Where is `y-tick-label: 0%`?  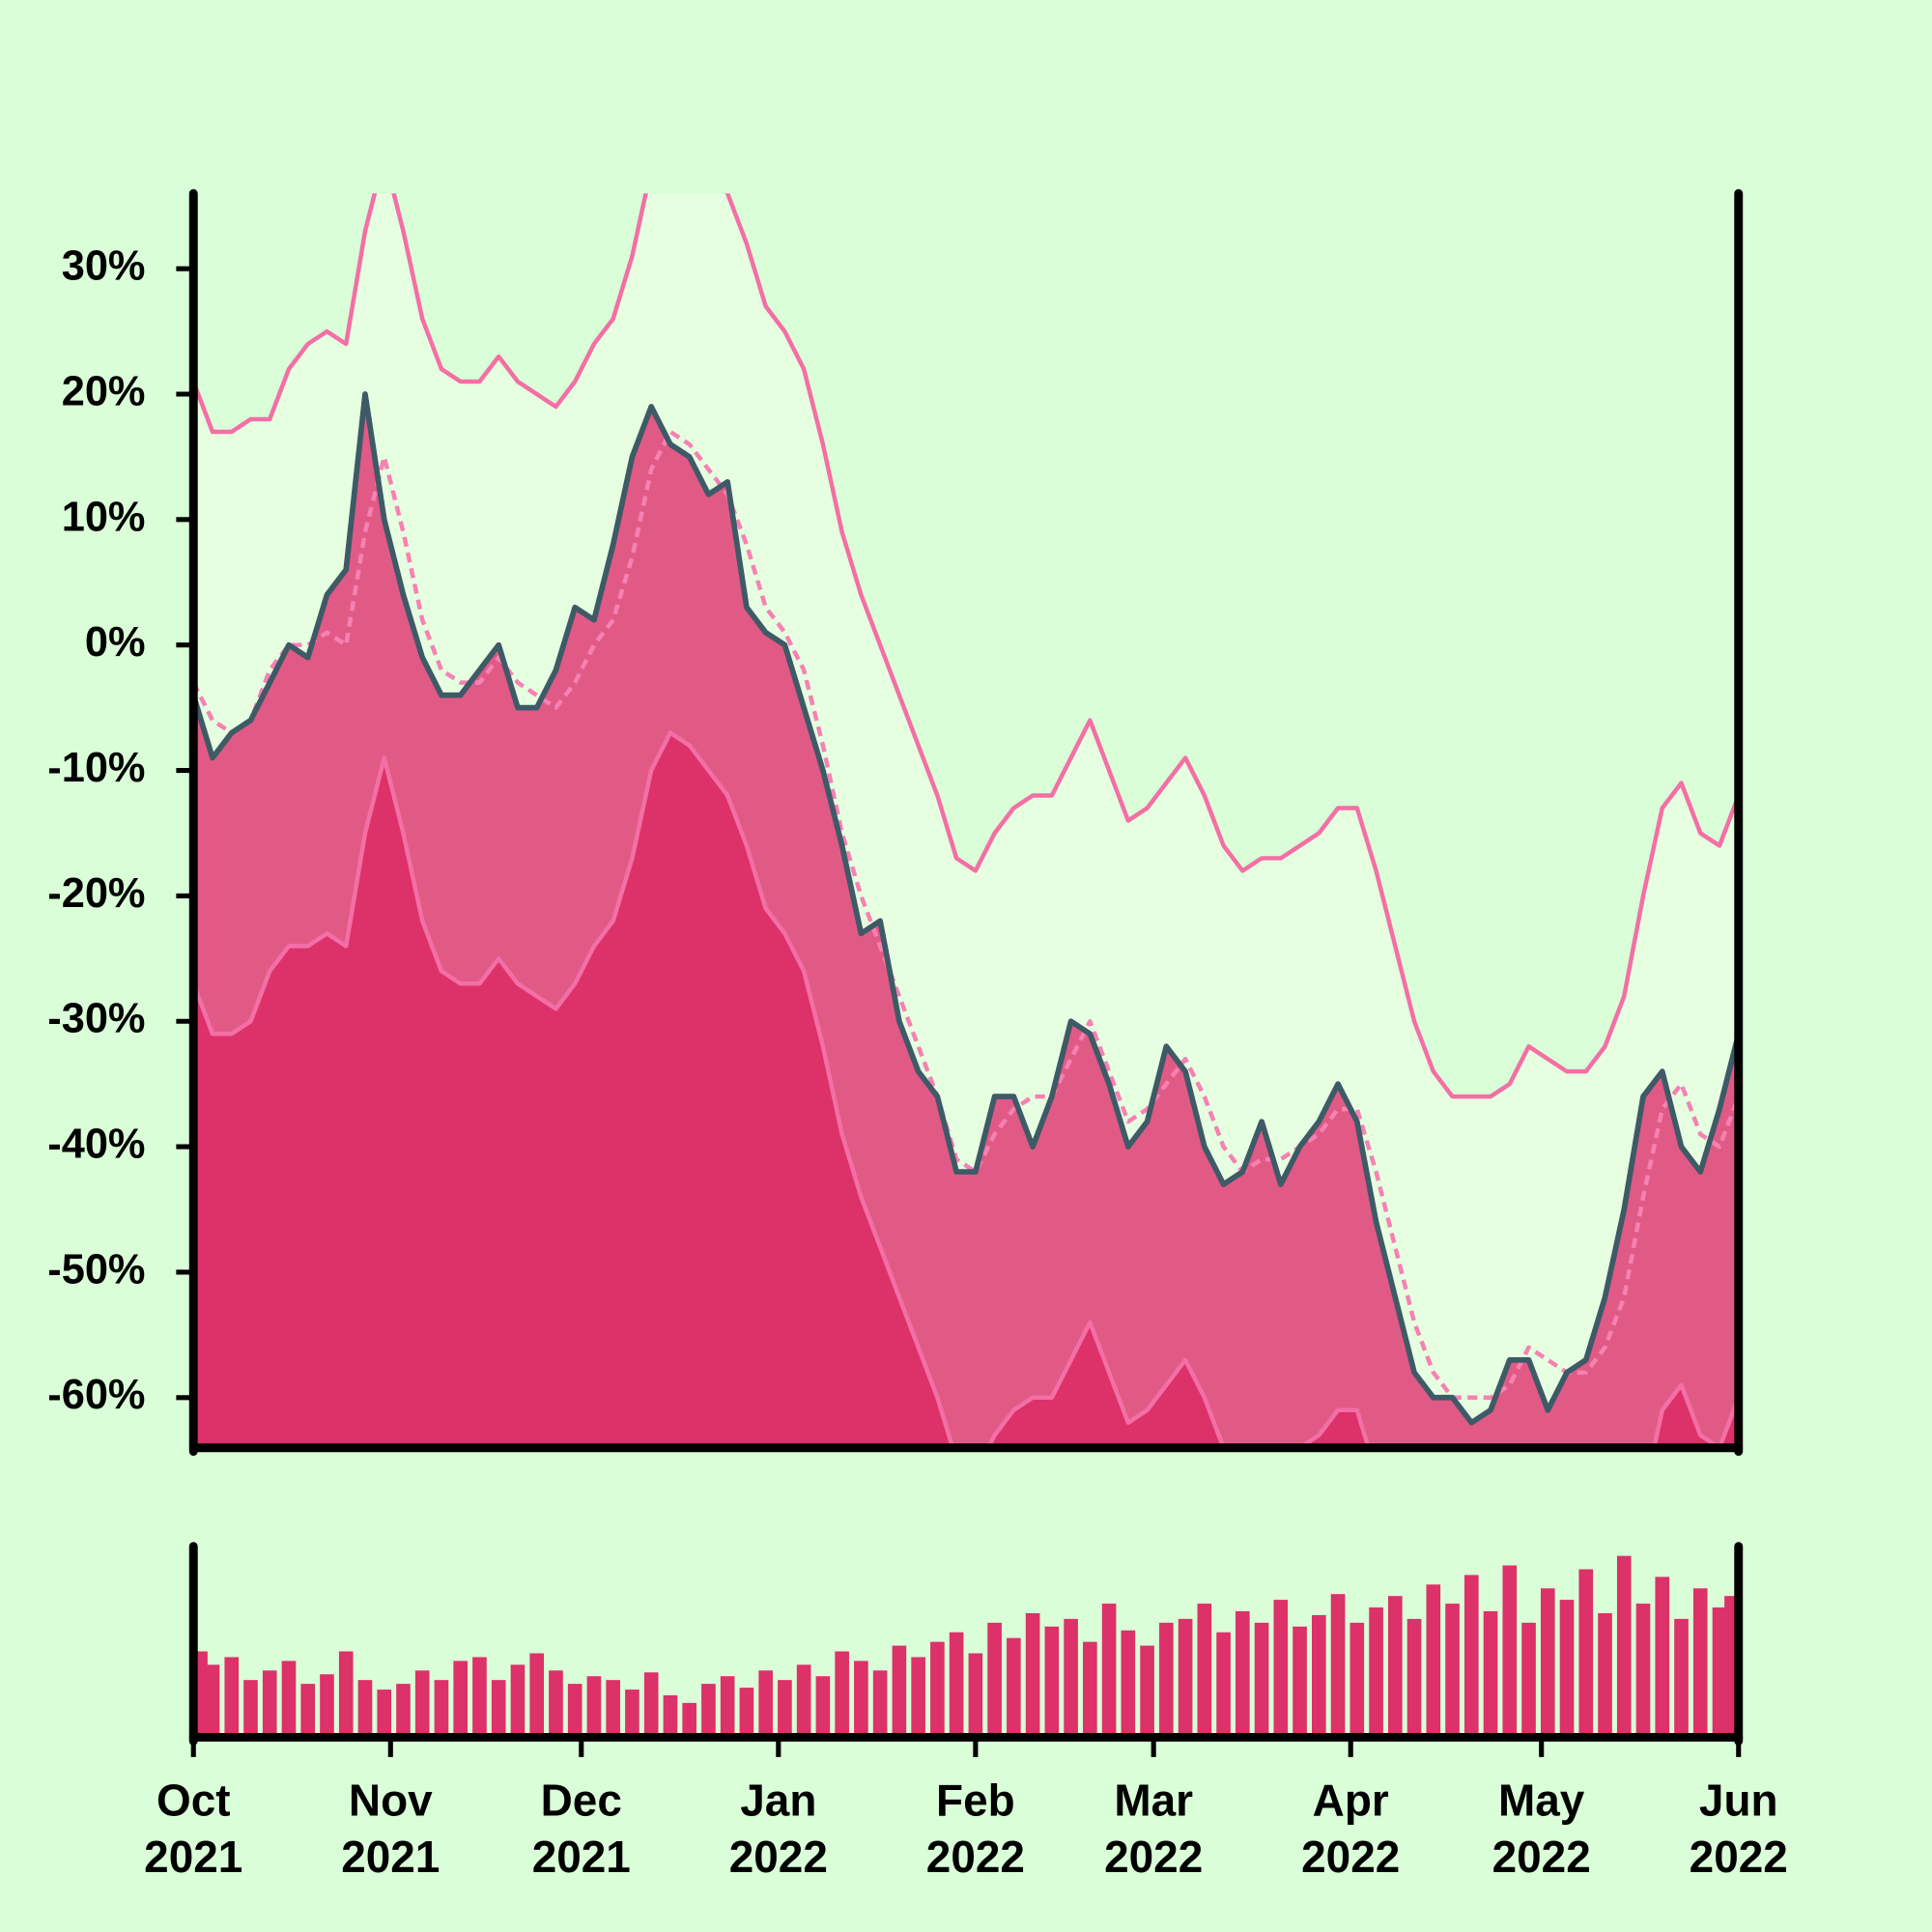 y-tick-label: 0% is located at coordinates (115, 642).